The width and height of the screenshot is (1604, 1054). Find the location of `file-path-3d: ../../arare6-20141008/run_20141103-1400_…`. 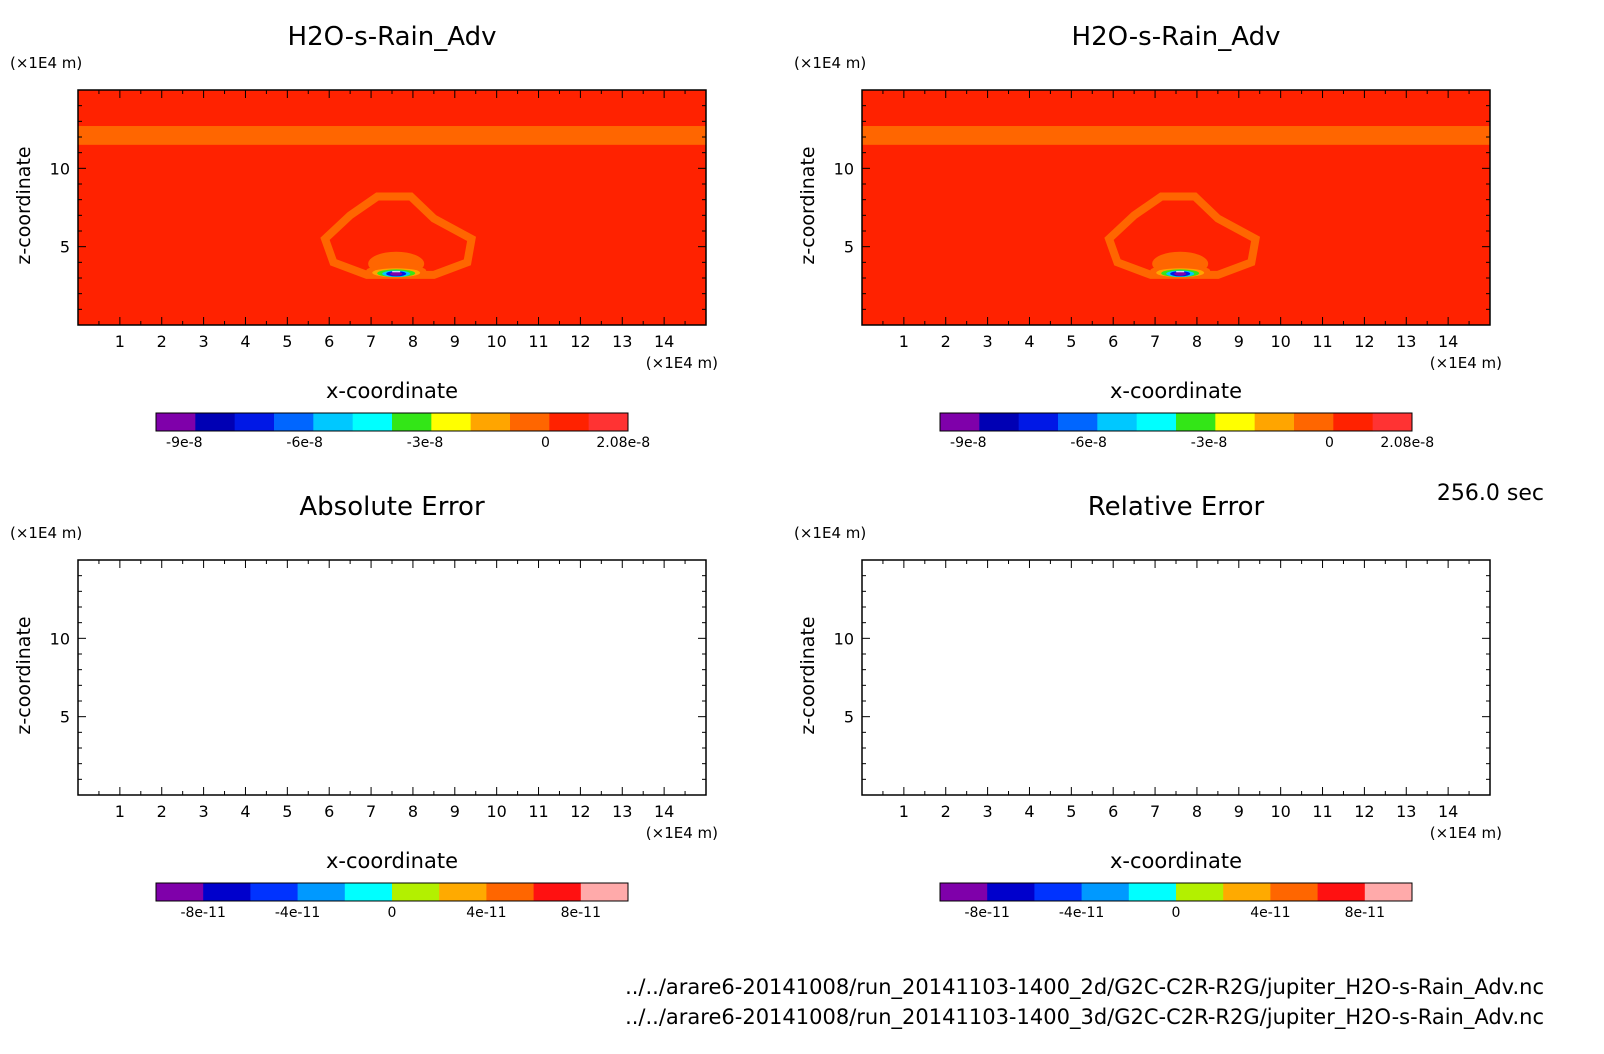

file-path-3d: ../../arare6-20141008/run_20141103-1400_… is located at coordinates (1084, 1017).